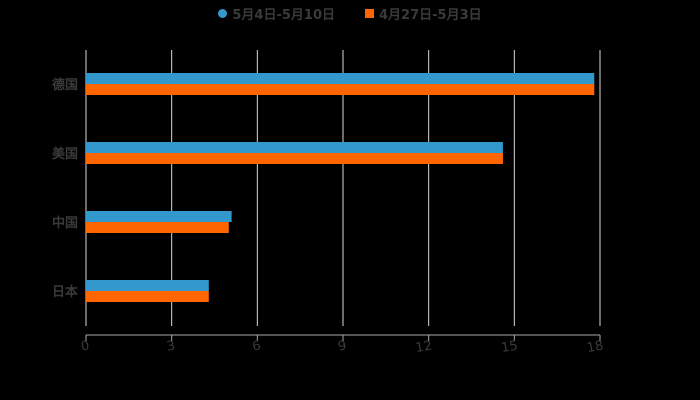 The height and width of the screenshot is (400, 700). I want to click on legend-item-series-1: 5月4日-5月10日, so click(276, 13).